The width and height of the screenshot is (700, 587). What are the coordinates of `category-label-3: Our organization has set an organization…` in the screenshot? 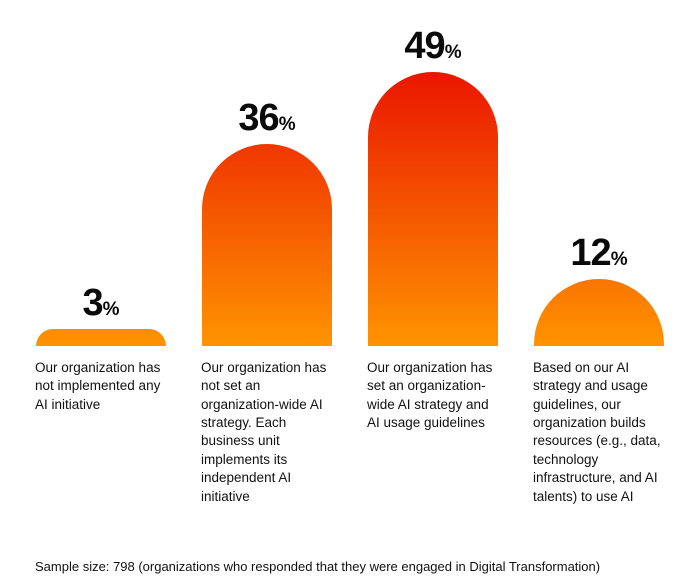 It's located at (430, 395).